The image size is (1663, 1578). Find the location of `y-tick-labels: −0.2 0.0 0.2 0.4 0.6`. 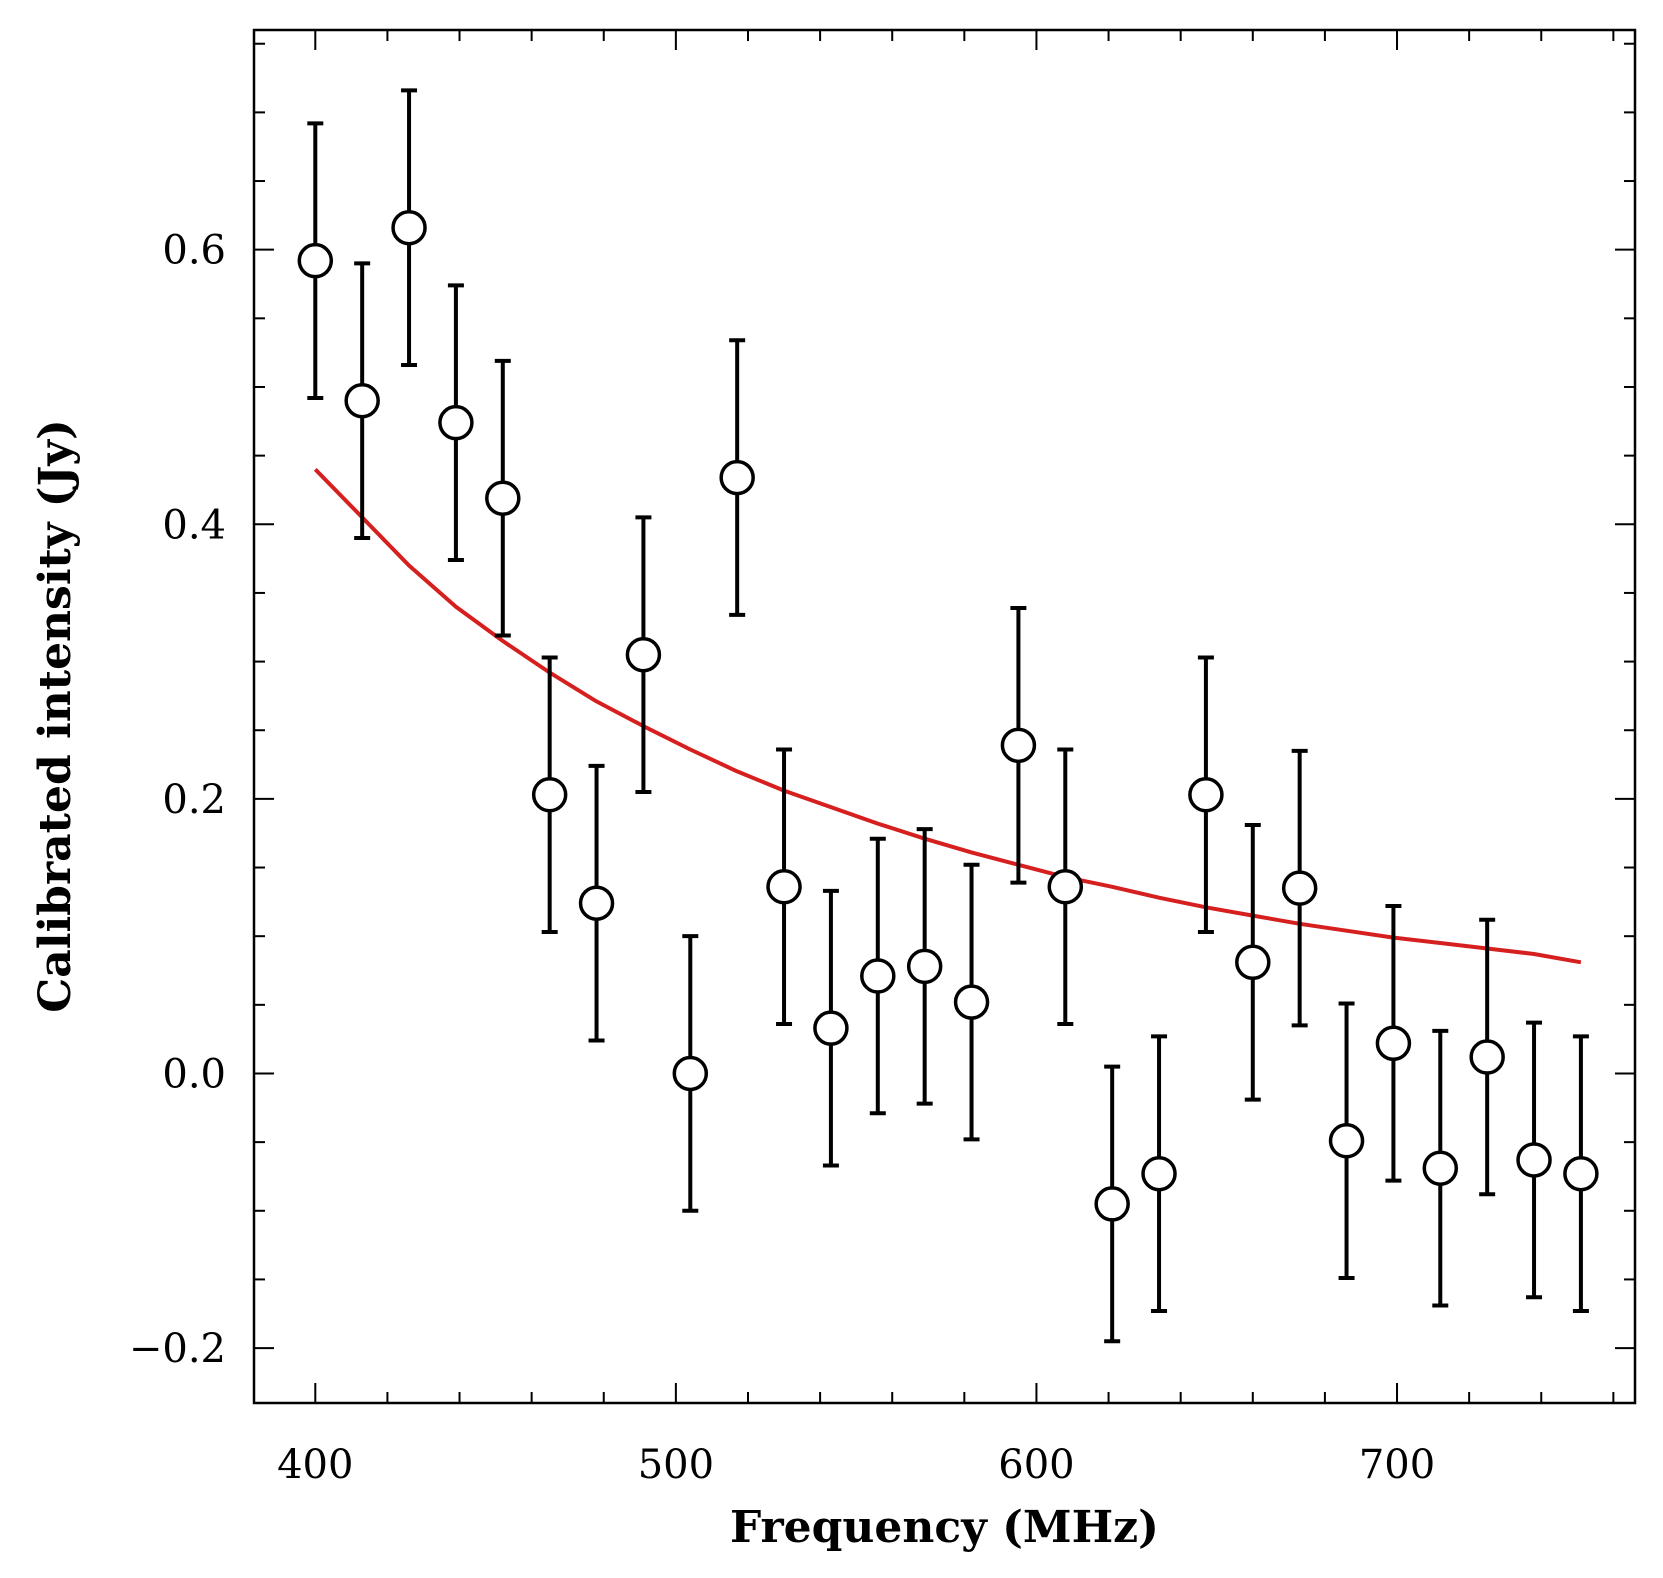

y-tick-labels: −0.2 0.0 0.2 0.4 0.6 is located at coordinates (177, 800).